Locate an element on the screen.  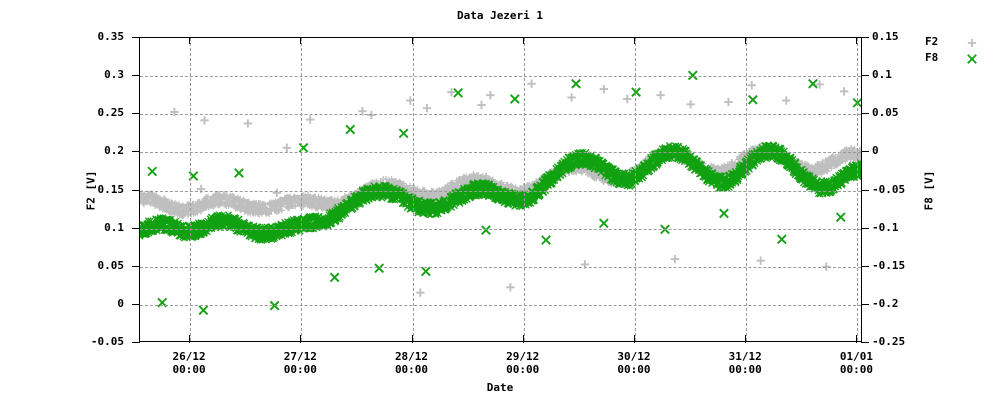
data-point-f2 is located at coordinates (207, 196).